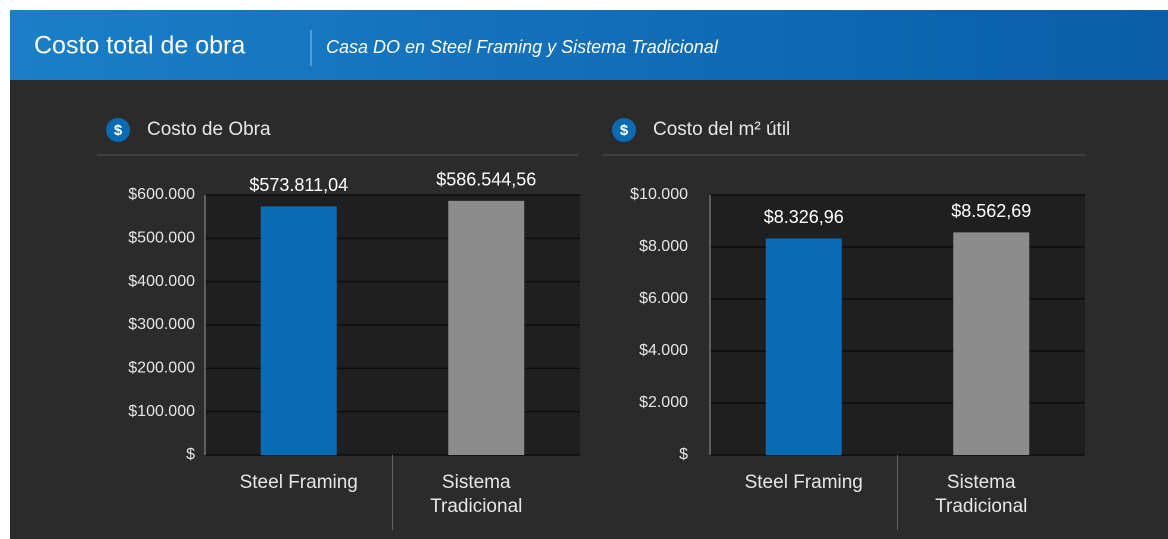 The height and width of the screenshot is (539, 1168). I want to click on header-bar, so click(589, 45).